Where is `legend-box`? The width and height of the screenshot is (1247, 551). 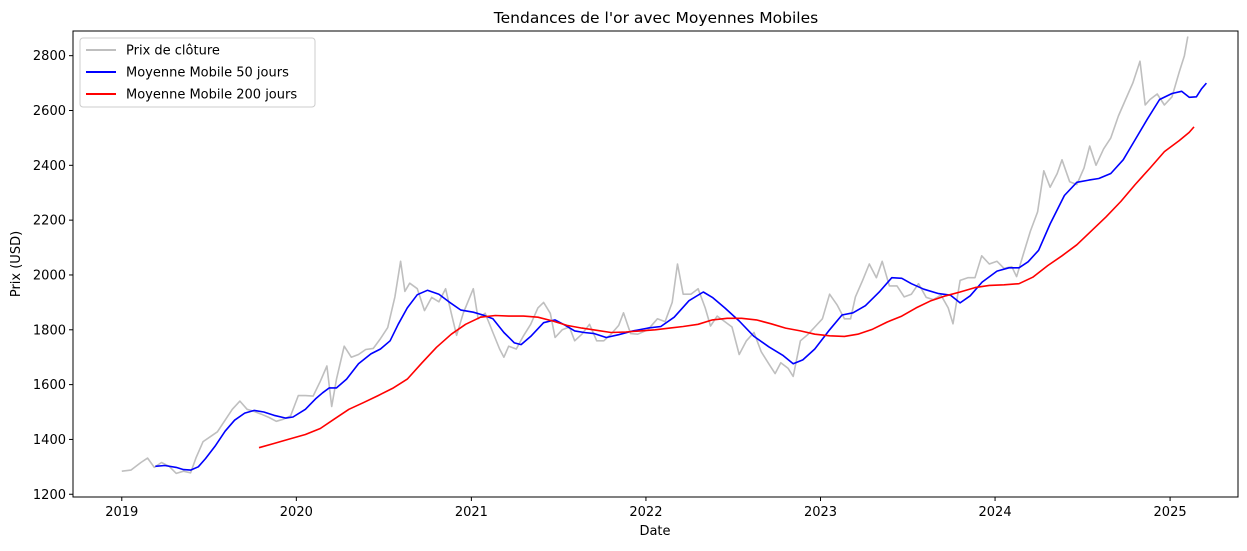 legend-box is located at coordinates (197, 72).